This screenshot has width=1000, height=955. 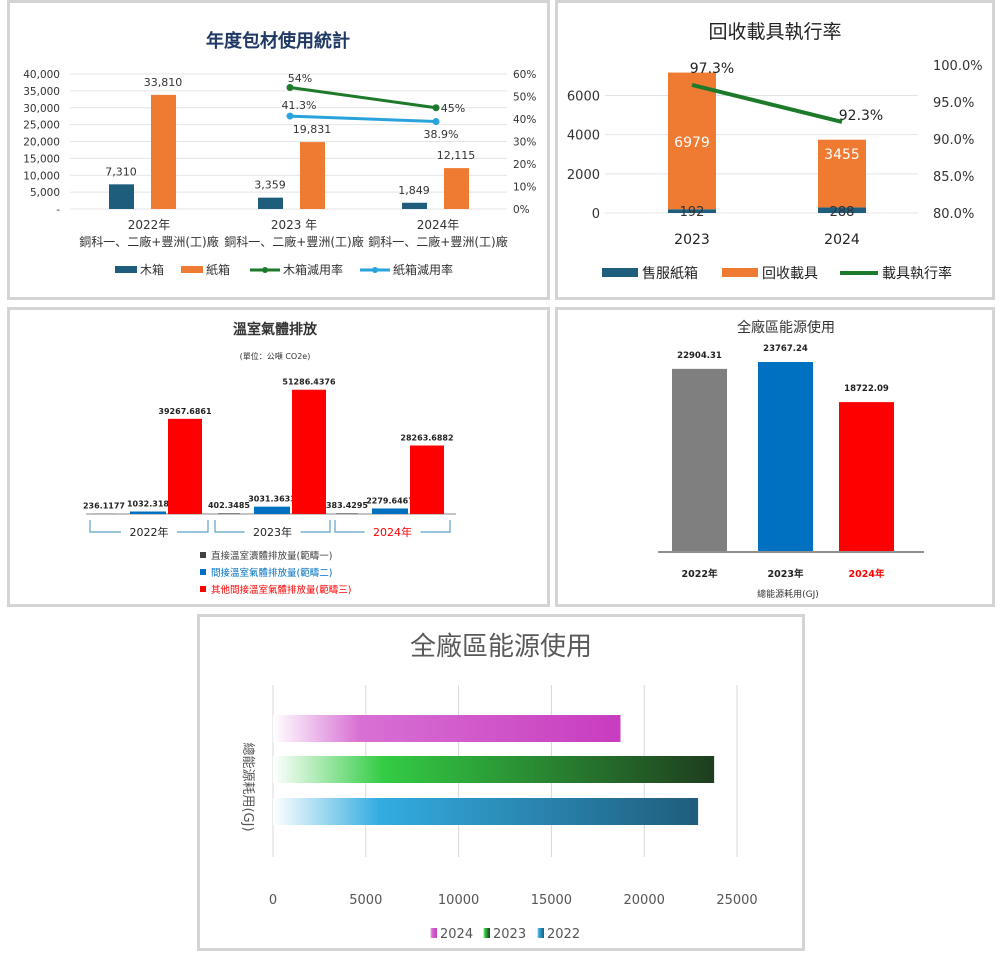 What do you see at coordinates (41, 176) in the screenshot?
I see `y-tick-label: 10,000` at bounding box center [41, 176].